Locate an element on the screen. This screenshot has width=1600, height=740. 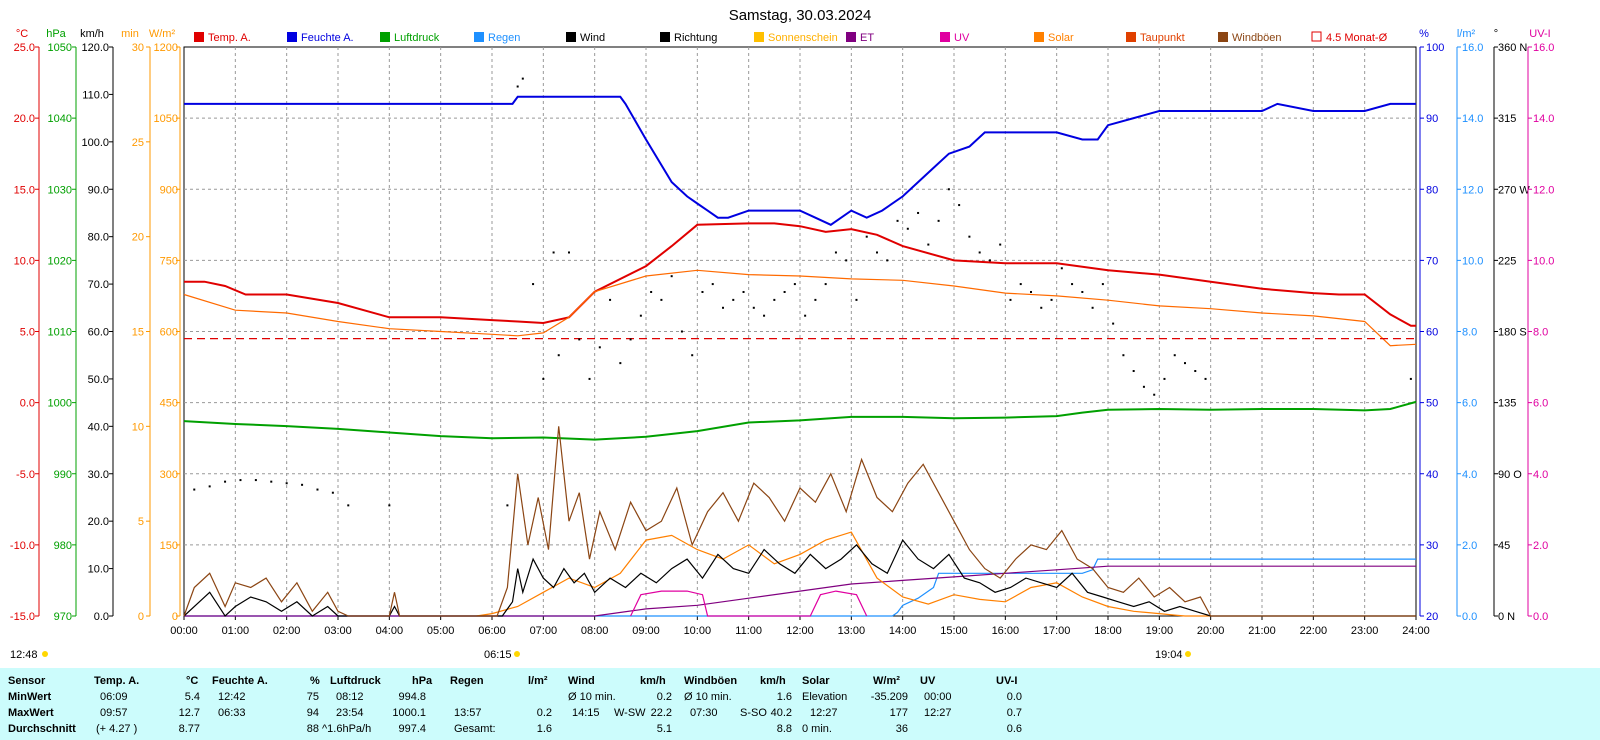
stats-max-gust-direction: S-SO is located at coordinates (753, 713).